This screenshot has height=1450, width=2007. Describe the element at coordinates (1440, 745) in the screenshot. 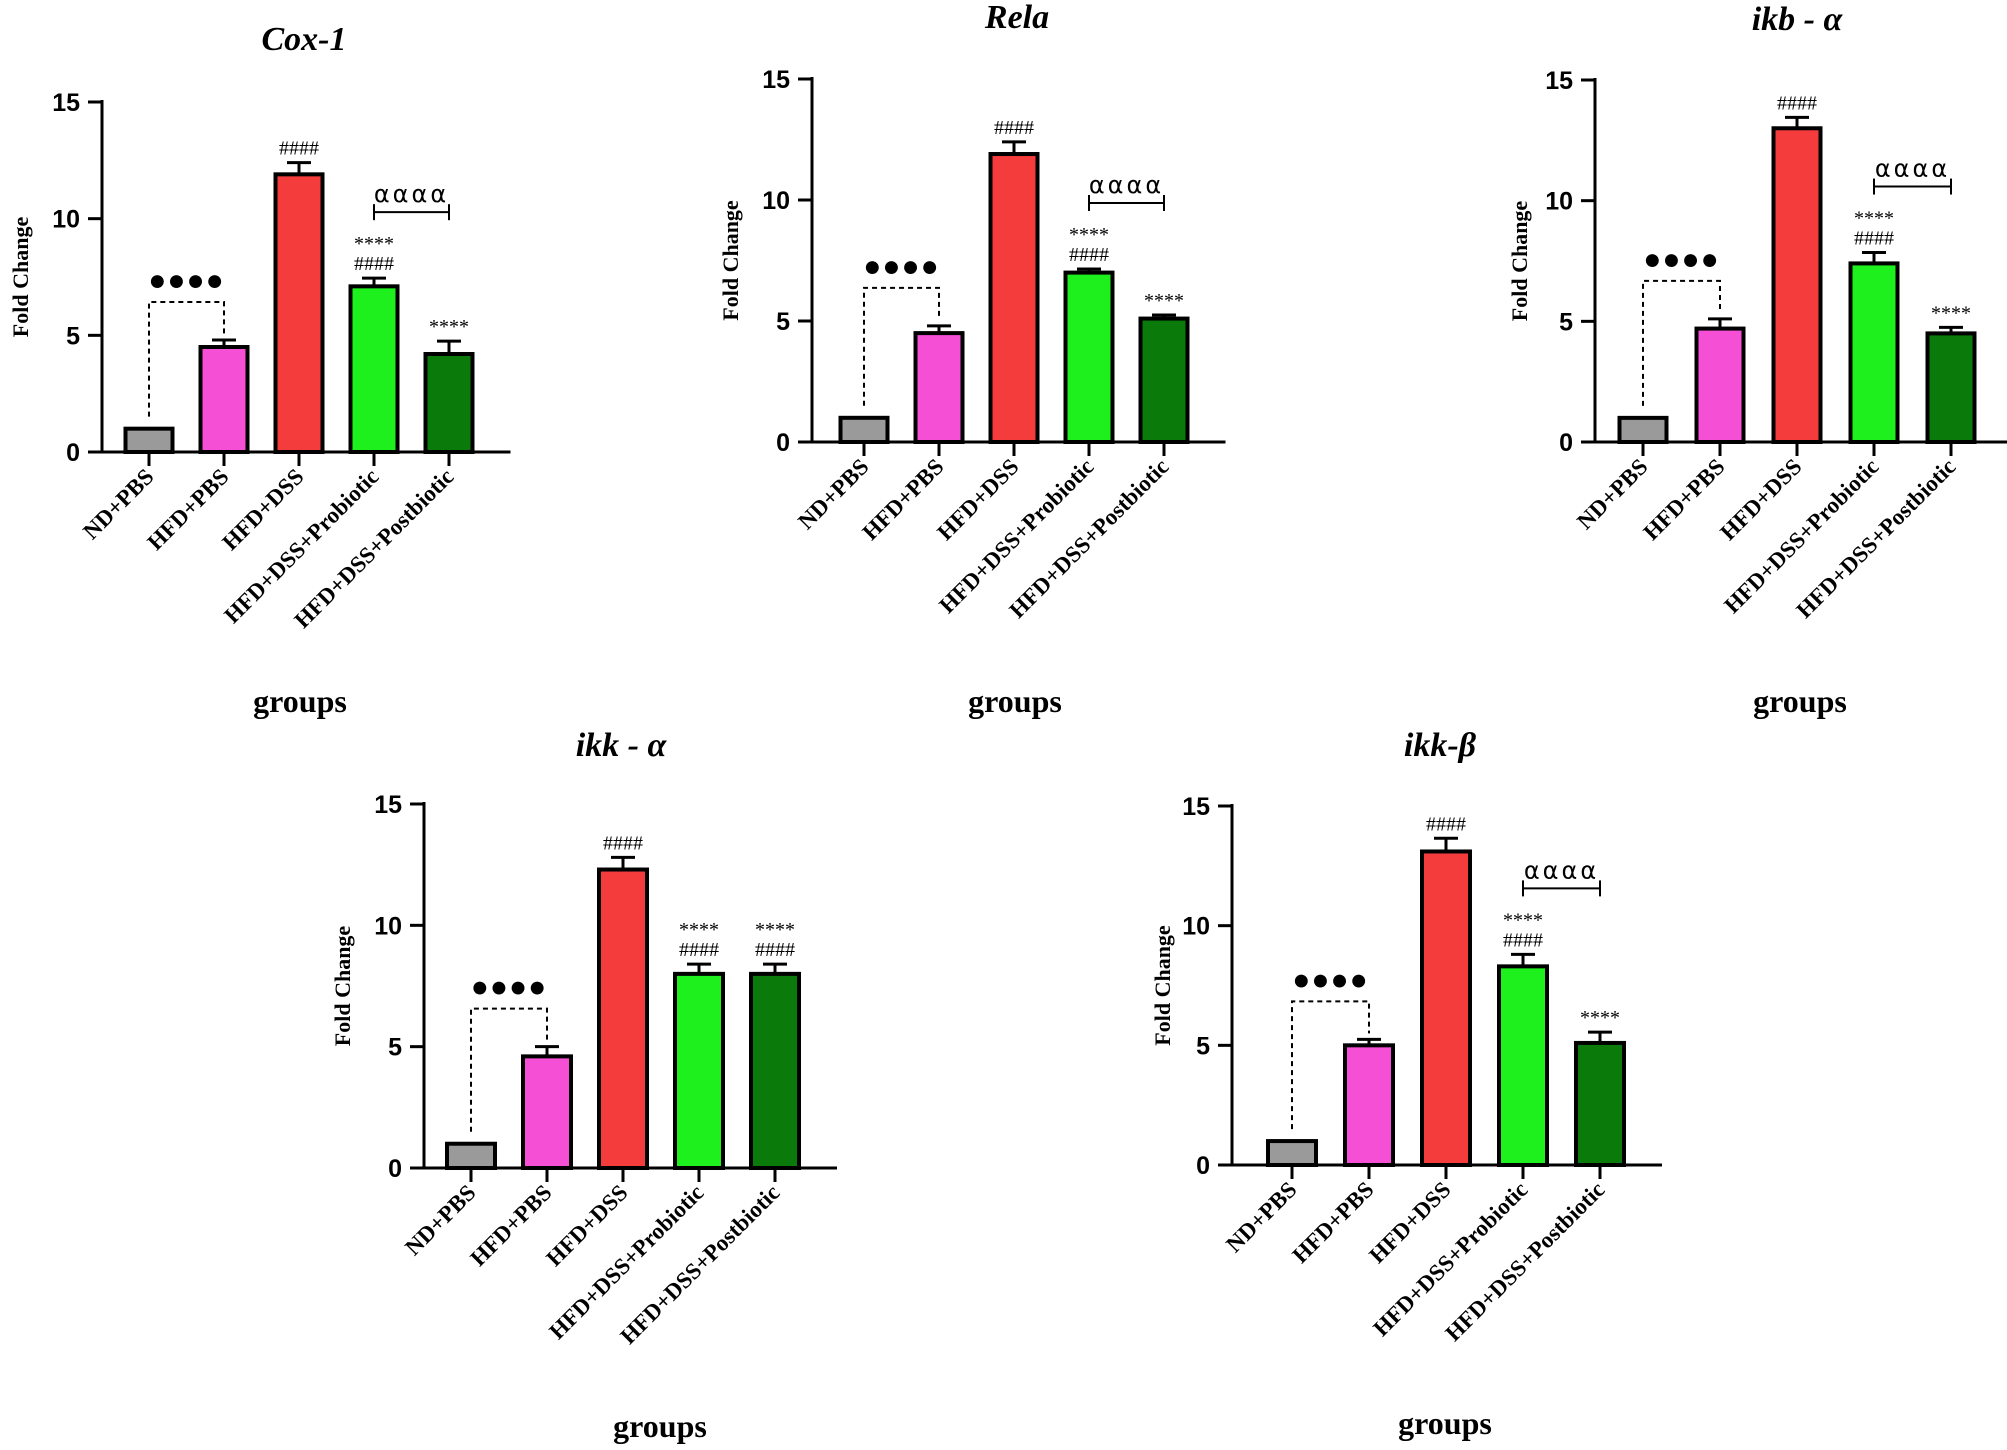

I see `chart-title: ikk-β` at that location.